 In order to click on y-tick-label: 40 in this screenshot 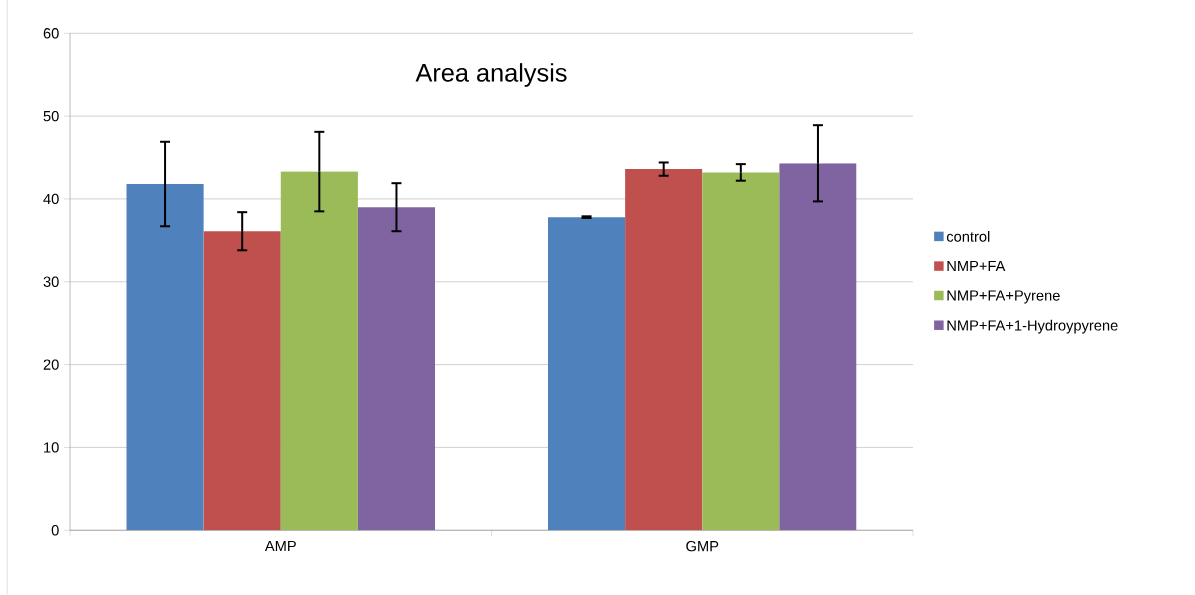, I will do `click(51, 199)`.